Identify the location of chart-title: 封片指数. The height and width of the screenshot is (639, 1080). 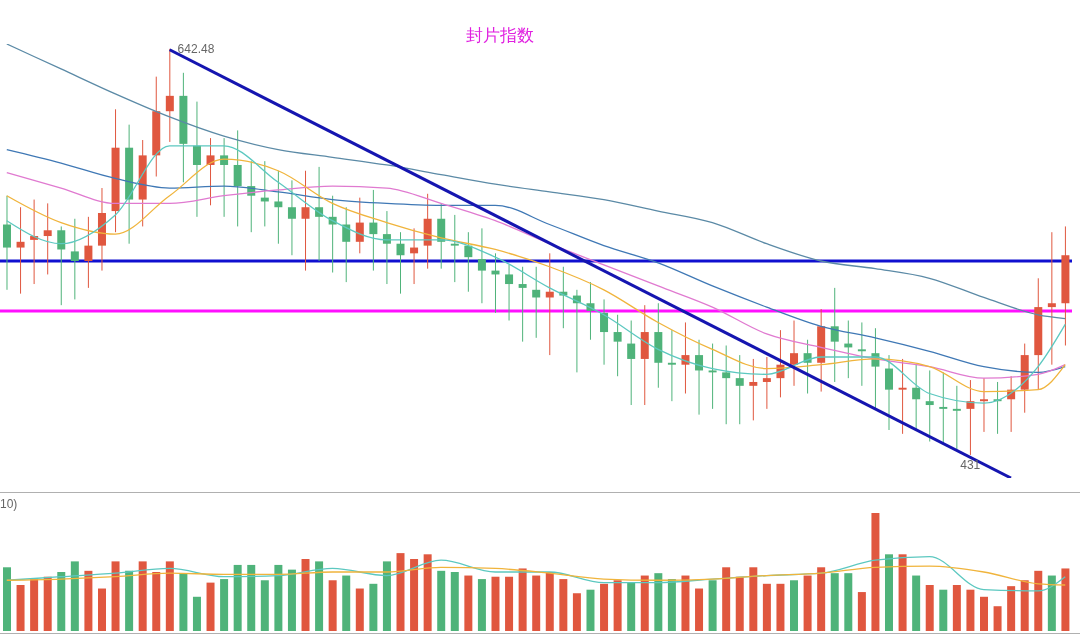
(500, 35).